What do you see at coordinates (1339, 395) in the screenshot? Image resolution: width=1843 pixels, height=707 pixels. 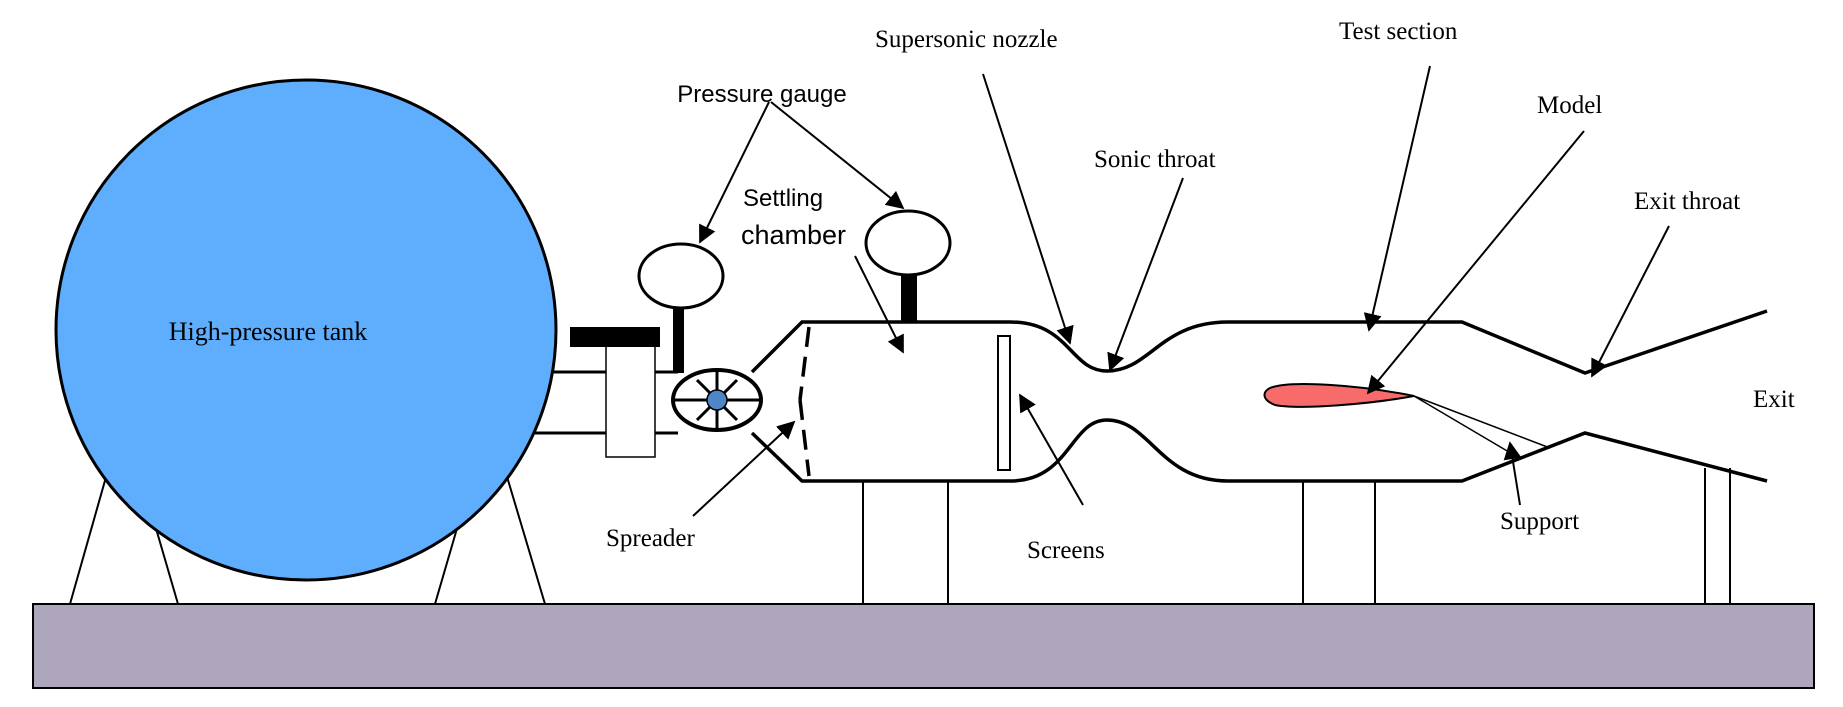 I see `model` at bounding box center [1339, 395].